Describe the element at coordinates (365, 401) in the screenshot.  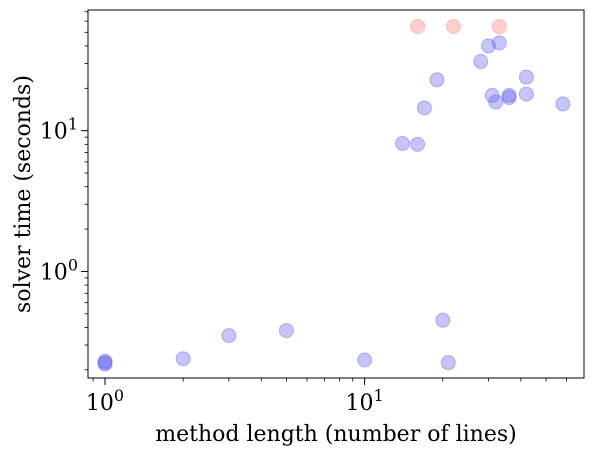
I see `x-tick-label: 10¹` at that location.